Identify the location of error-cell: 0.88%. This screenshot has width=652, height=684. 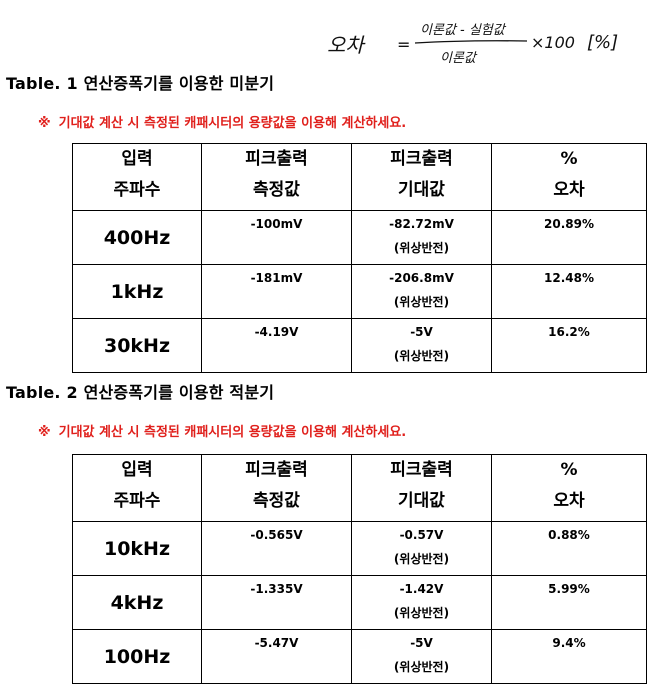
(569, 548).